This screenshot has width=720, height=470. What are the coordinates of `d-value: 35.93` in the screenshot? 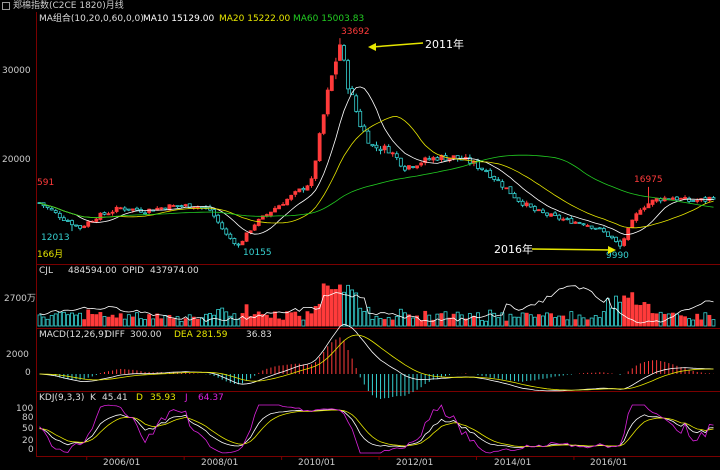 It's located at (163, 398).